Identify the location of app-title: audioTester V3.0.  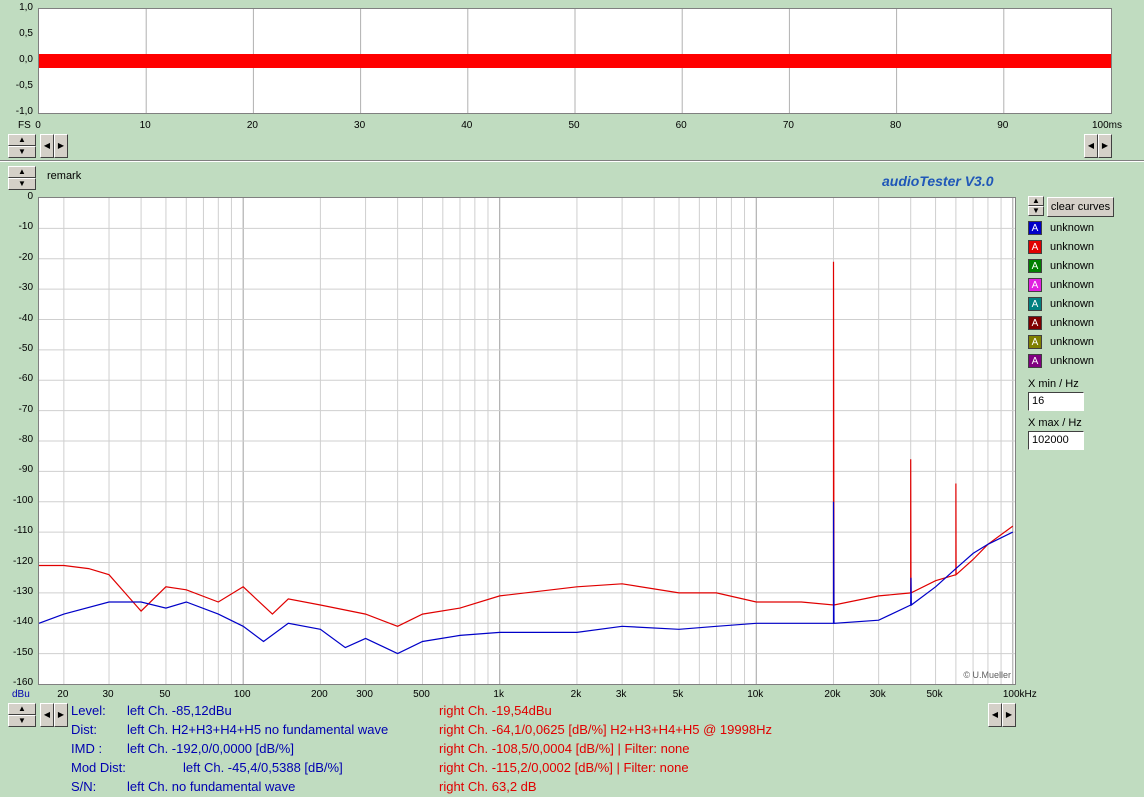
(938, 181).